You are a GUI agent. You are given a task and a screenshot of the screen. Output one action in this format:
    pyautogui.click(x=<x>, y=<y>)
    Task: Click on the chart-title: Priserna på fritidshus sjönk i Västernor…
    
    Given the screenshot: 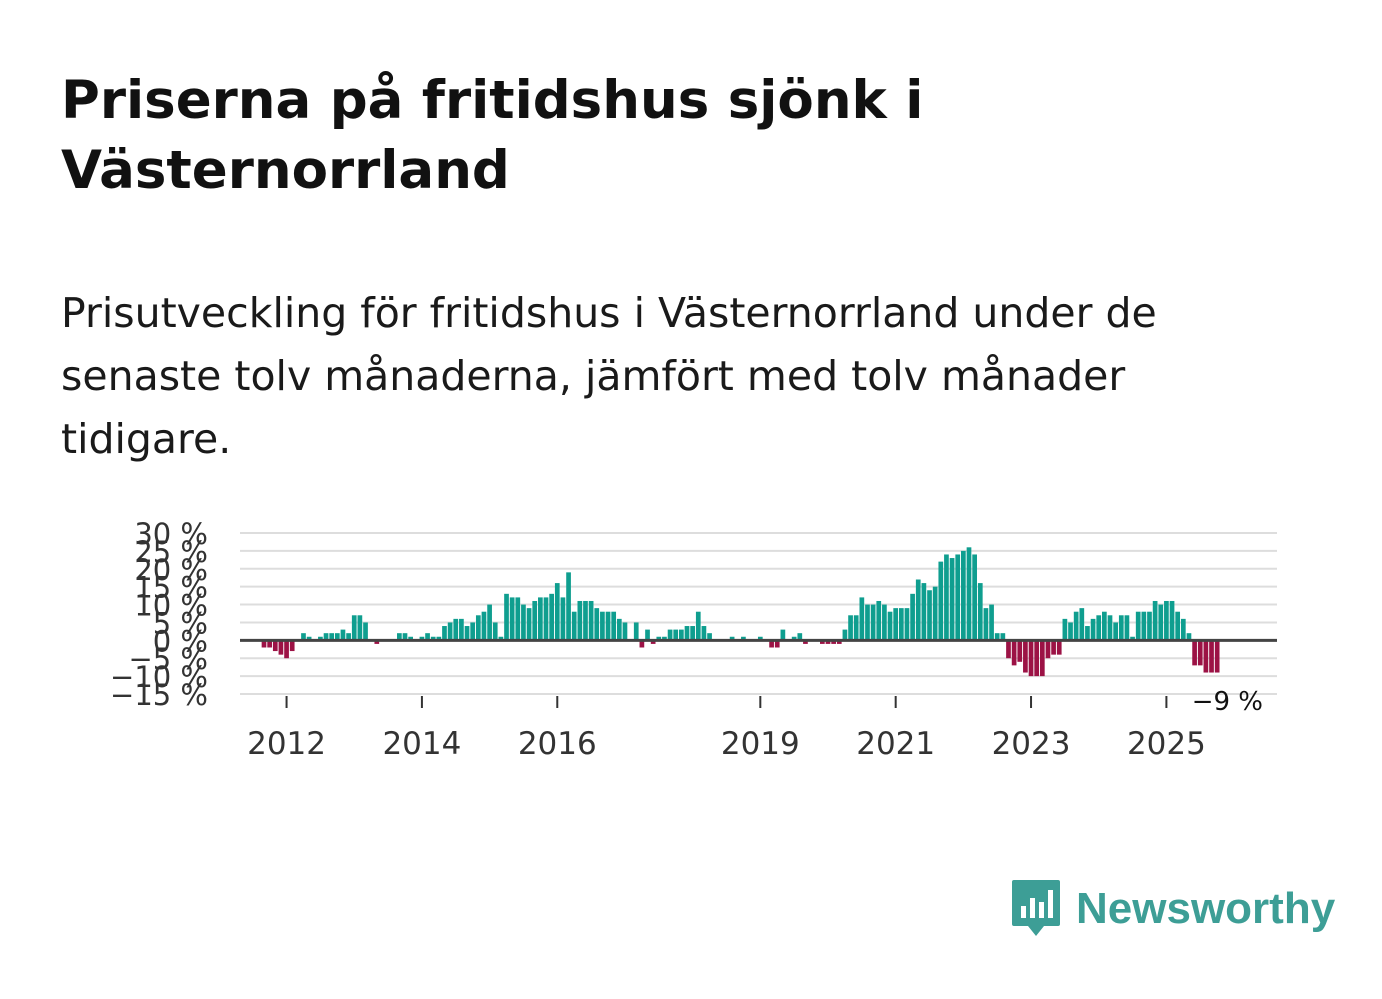 What is the action you would take?
    pyautogui.click(x=492, y=135)
    